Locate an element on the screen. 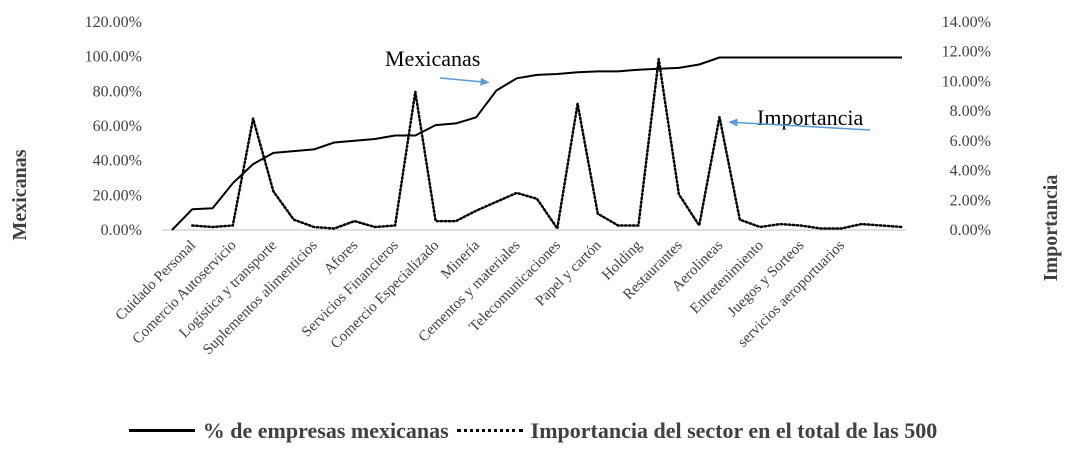  right-tick-label: 6.00% is located at coordinates (970, 141).